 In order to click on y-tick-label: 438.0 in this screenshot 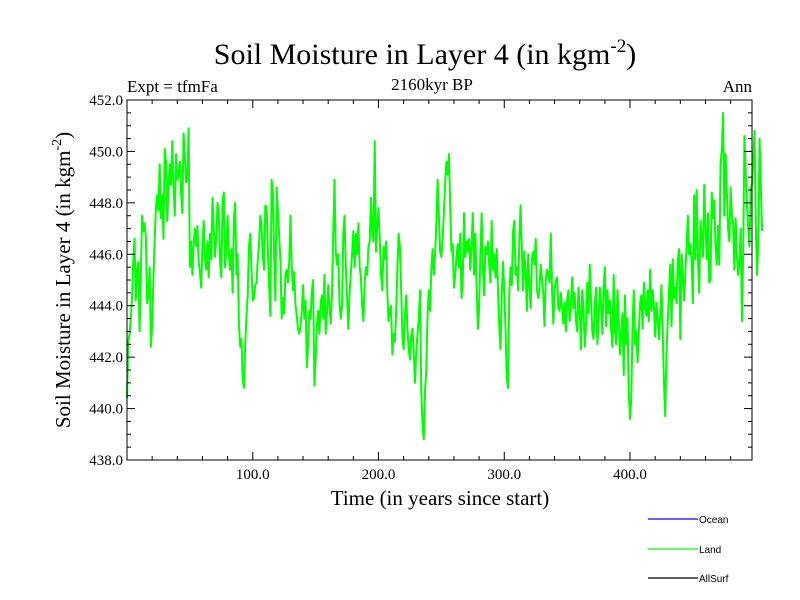, I will do `click(106, 461)`.